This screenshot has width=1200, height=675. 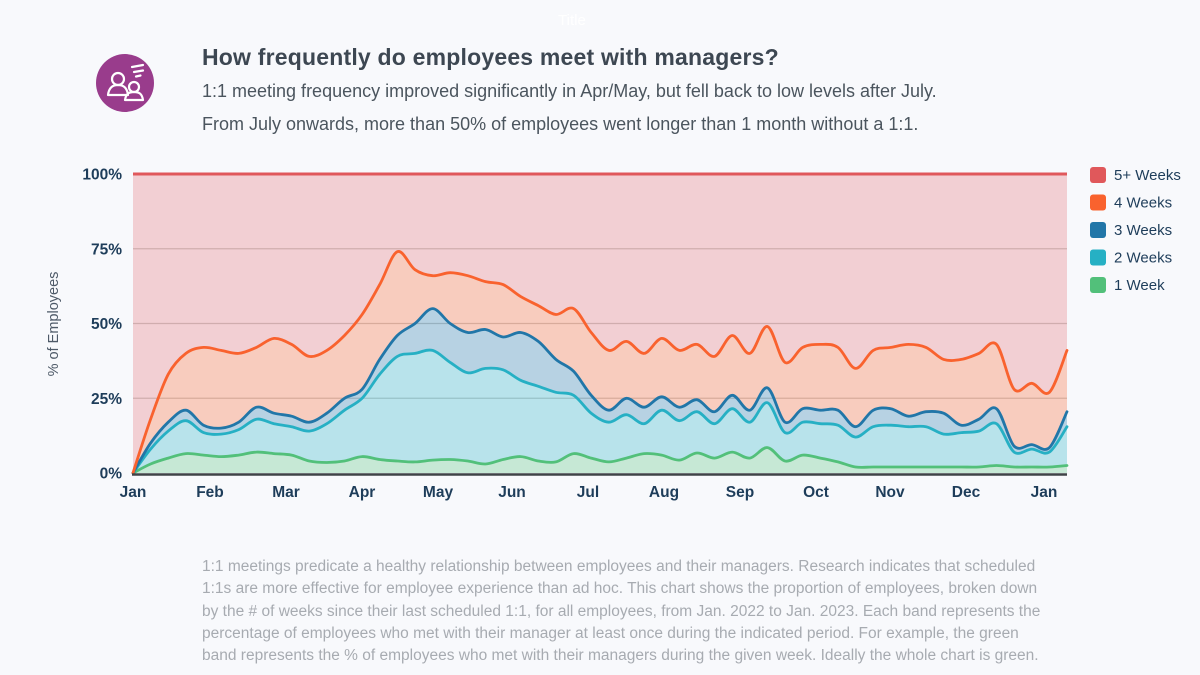 What do you see at coordinates (134, 96) in the screenshot?
I see `person-two-body` at bounding box center [134, 96].